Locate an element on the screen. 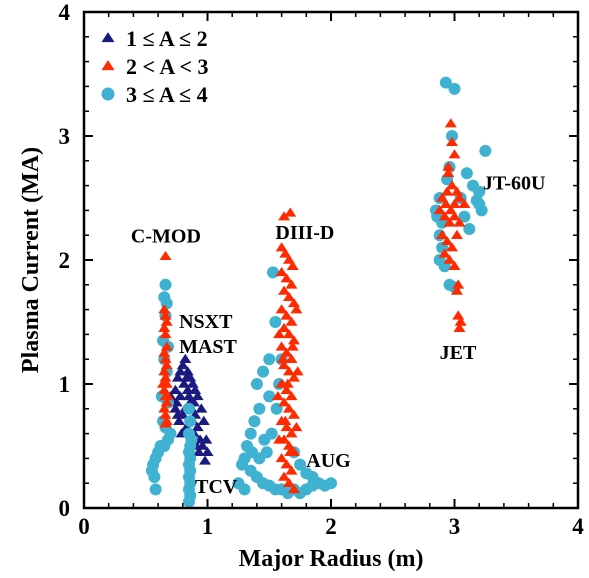 This screenshot has width=589, height=578. legend-label: 1 ≤ A ≤ 2 is located at coordinates (167, 38).